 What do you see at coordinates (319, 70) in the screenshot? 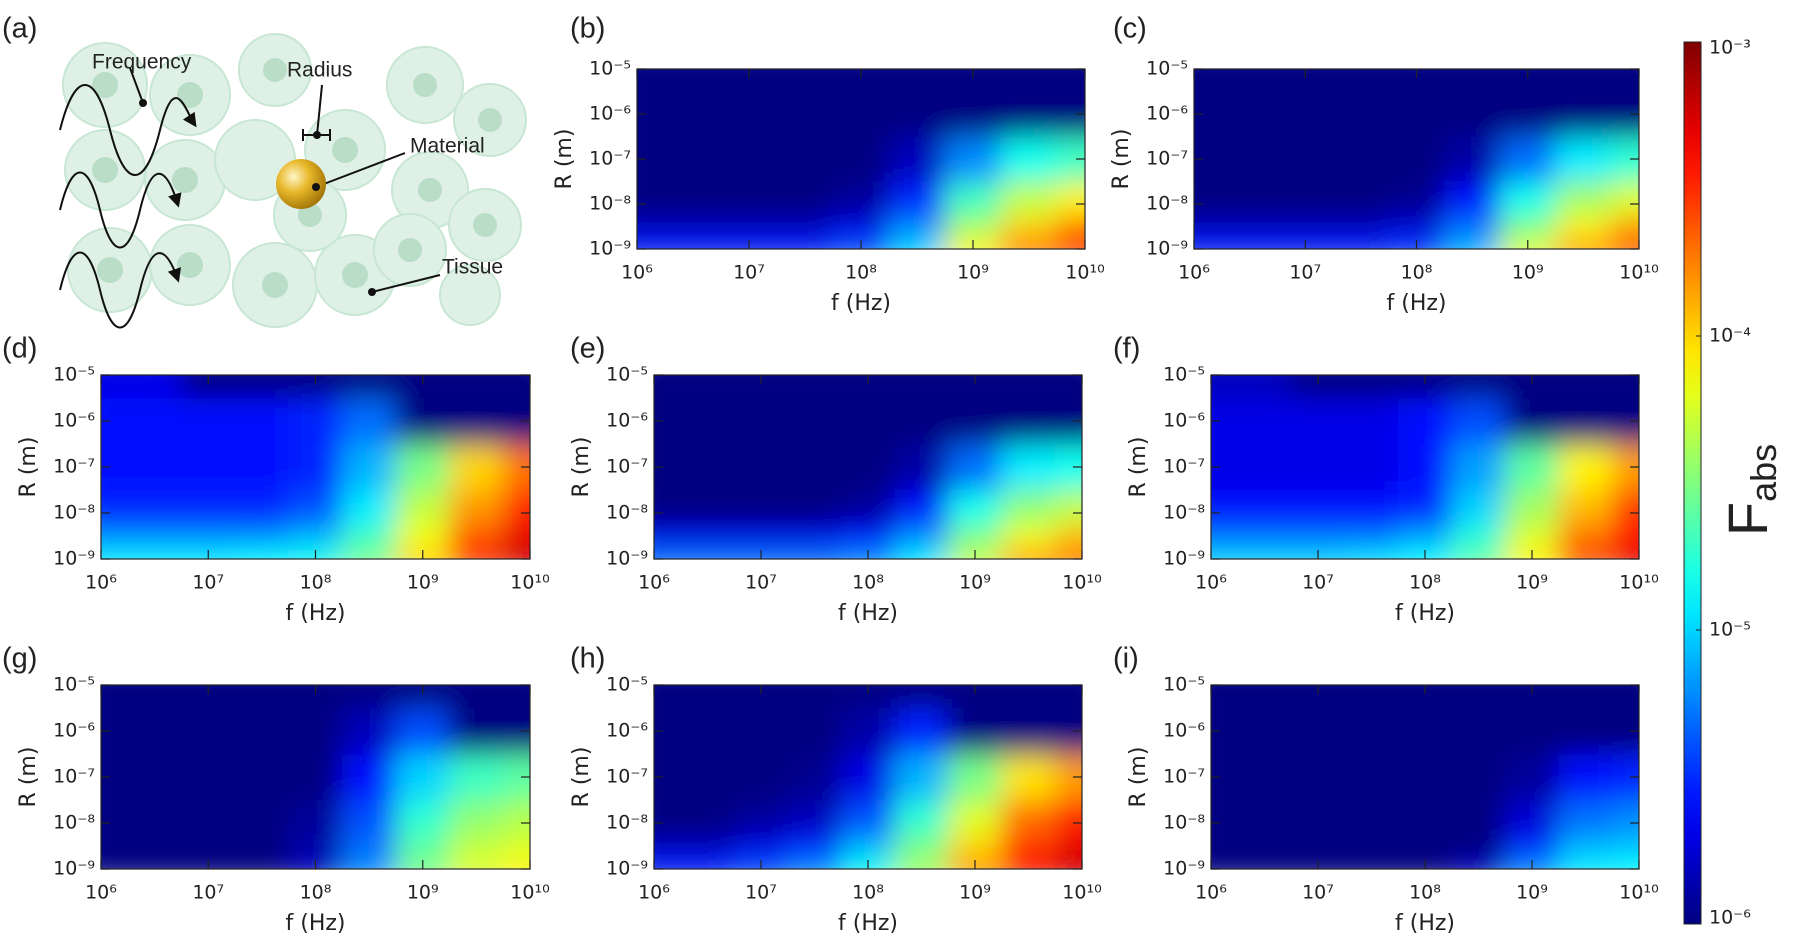
I see `diagram-label: Radius` at bounding box center [319, 70].